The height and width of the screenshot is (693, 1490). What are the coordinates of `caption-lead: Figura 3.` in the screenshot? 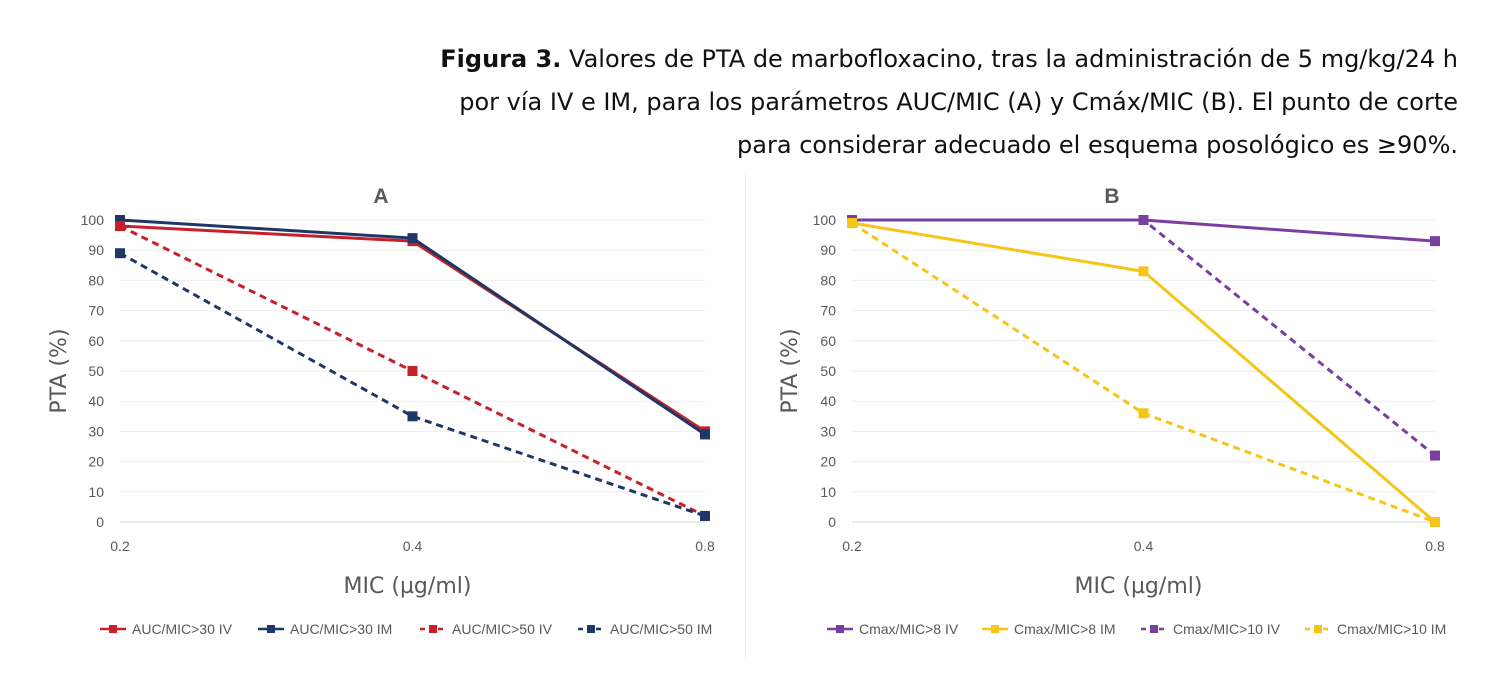 It's located at (501, 59).